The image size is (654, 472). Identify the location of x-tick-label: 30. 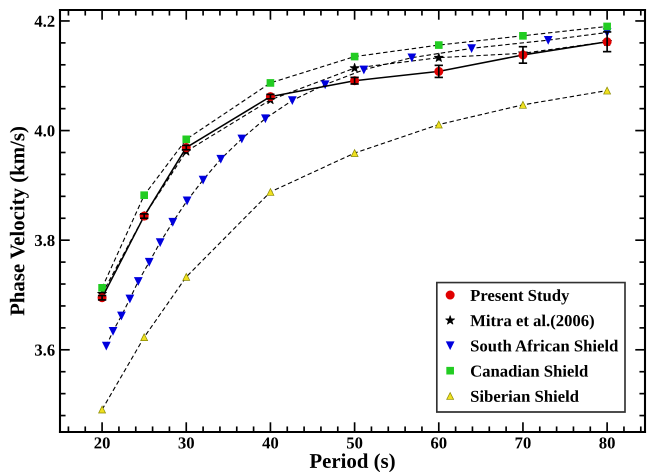
(186, 443).